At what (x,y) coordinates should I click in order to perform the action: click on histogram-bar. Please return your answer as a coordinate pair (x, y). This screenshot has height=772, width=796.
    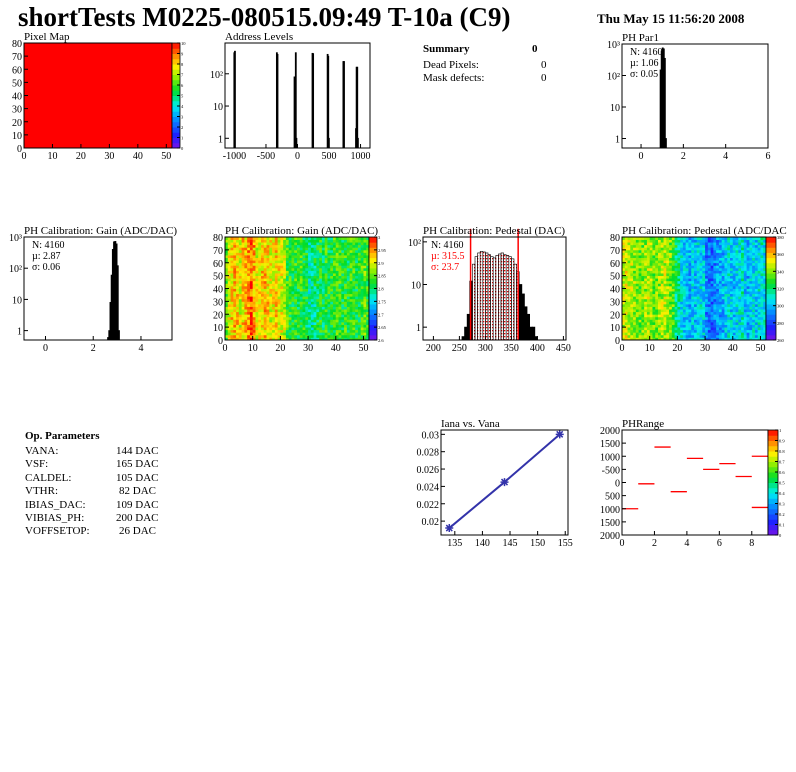
    Looking at the image, I should click on (497, 298).